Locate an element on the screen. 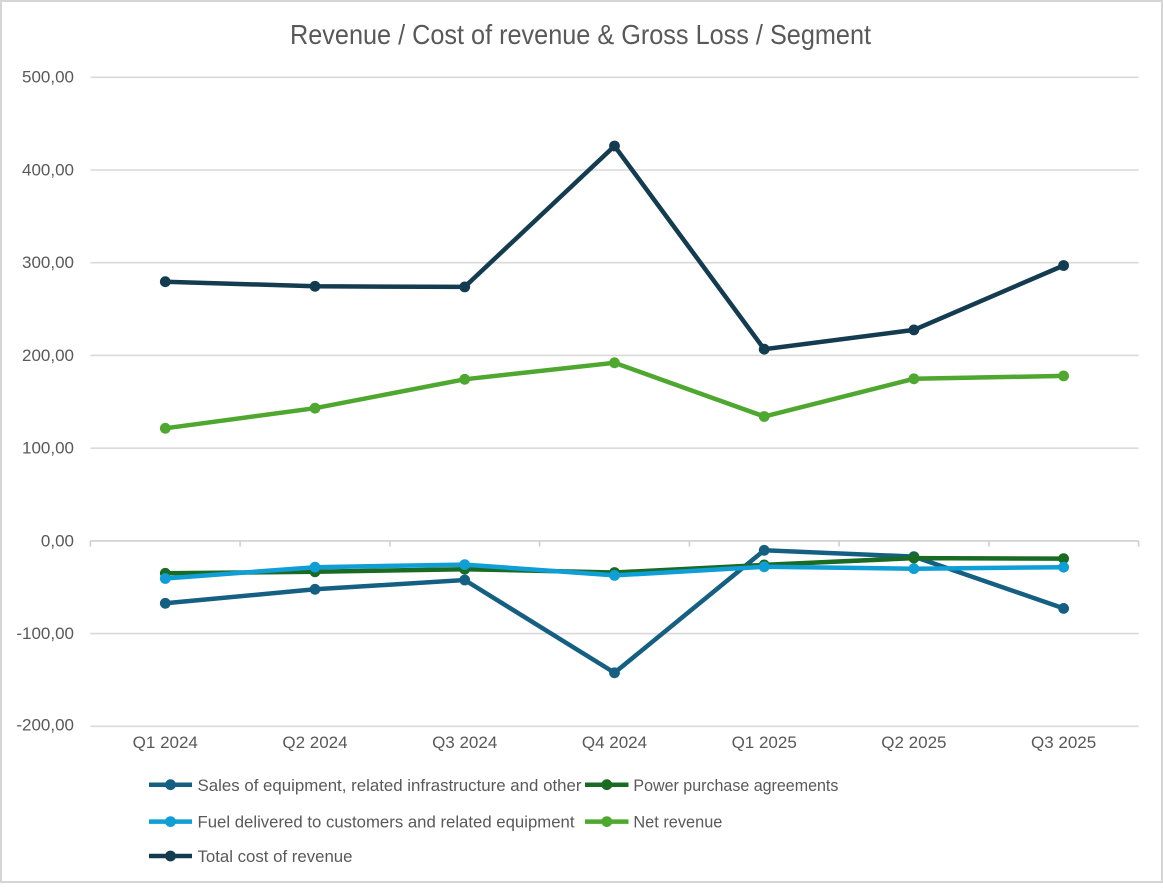 This screenshot has height=888, width=1163. svg-text: 200,00 is located at coordinates (48, 355).